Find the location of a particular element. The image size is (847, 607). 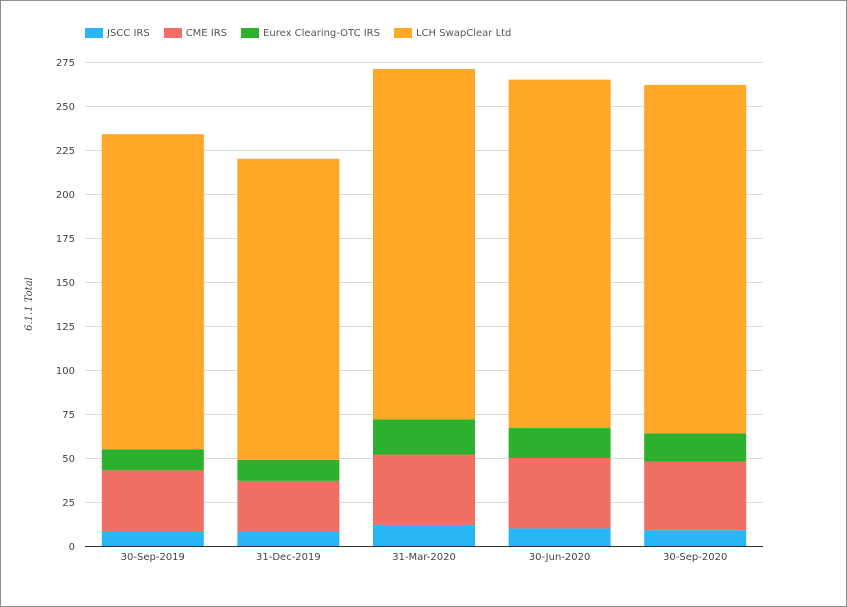

y-tick-label: 100 is located at coordinates (65, 371).